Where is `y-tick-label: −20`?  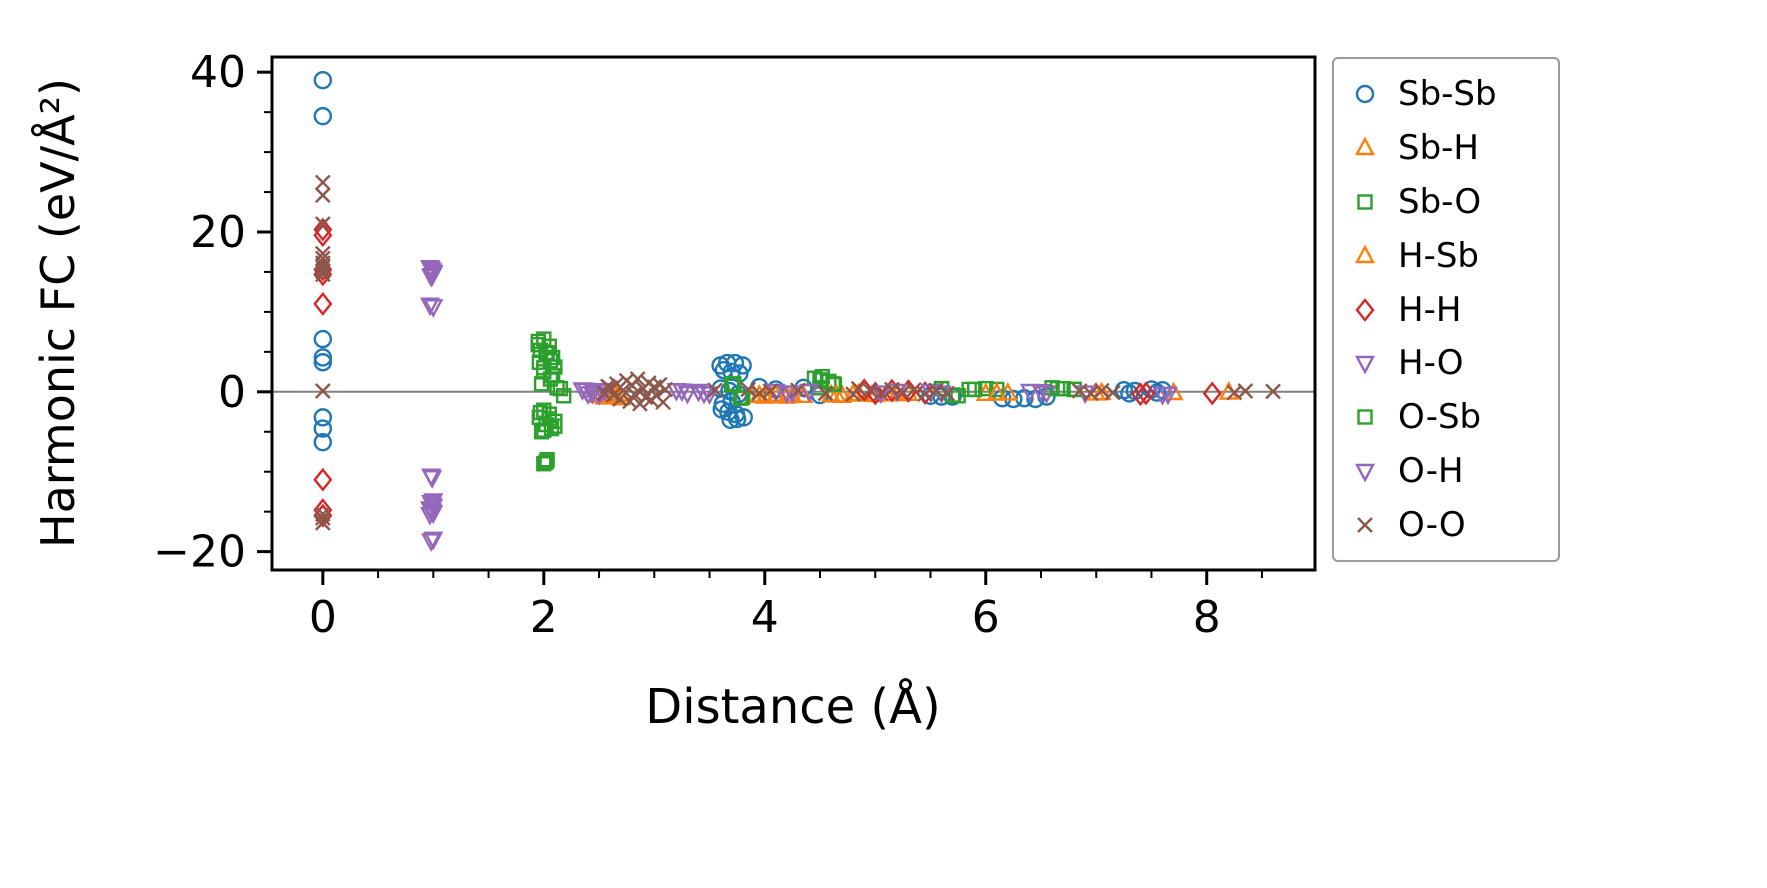
y-tick-label: −20 is located at coordinates (199, 552).